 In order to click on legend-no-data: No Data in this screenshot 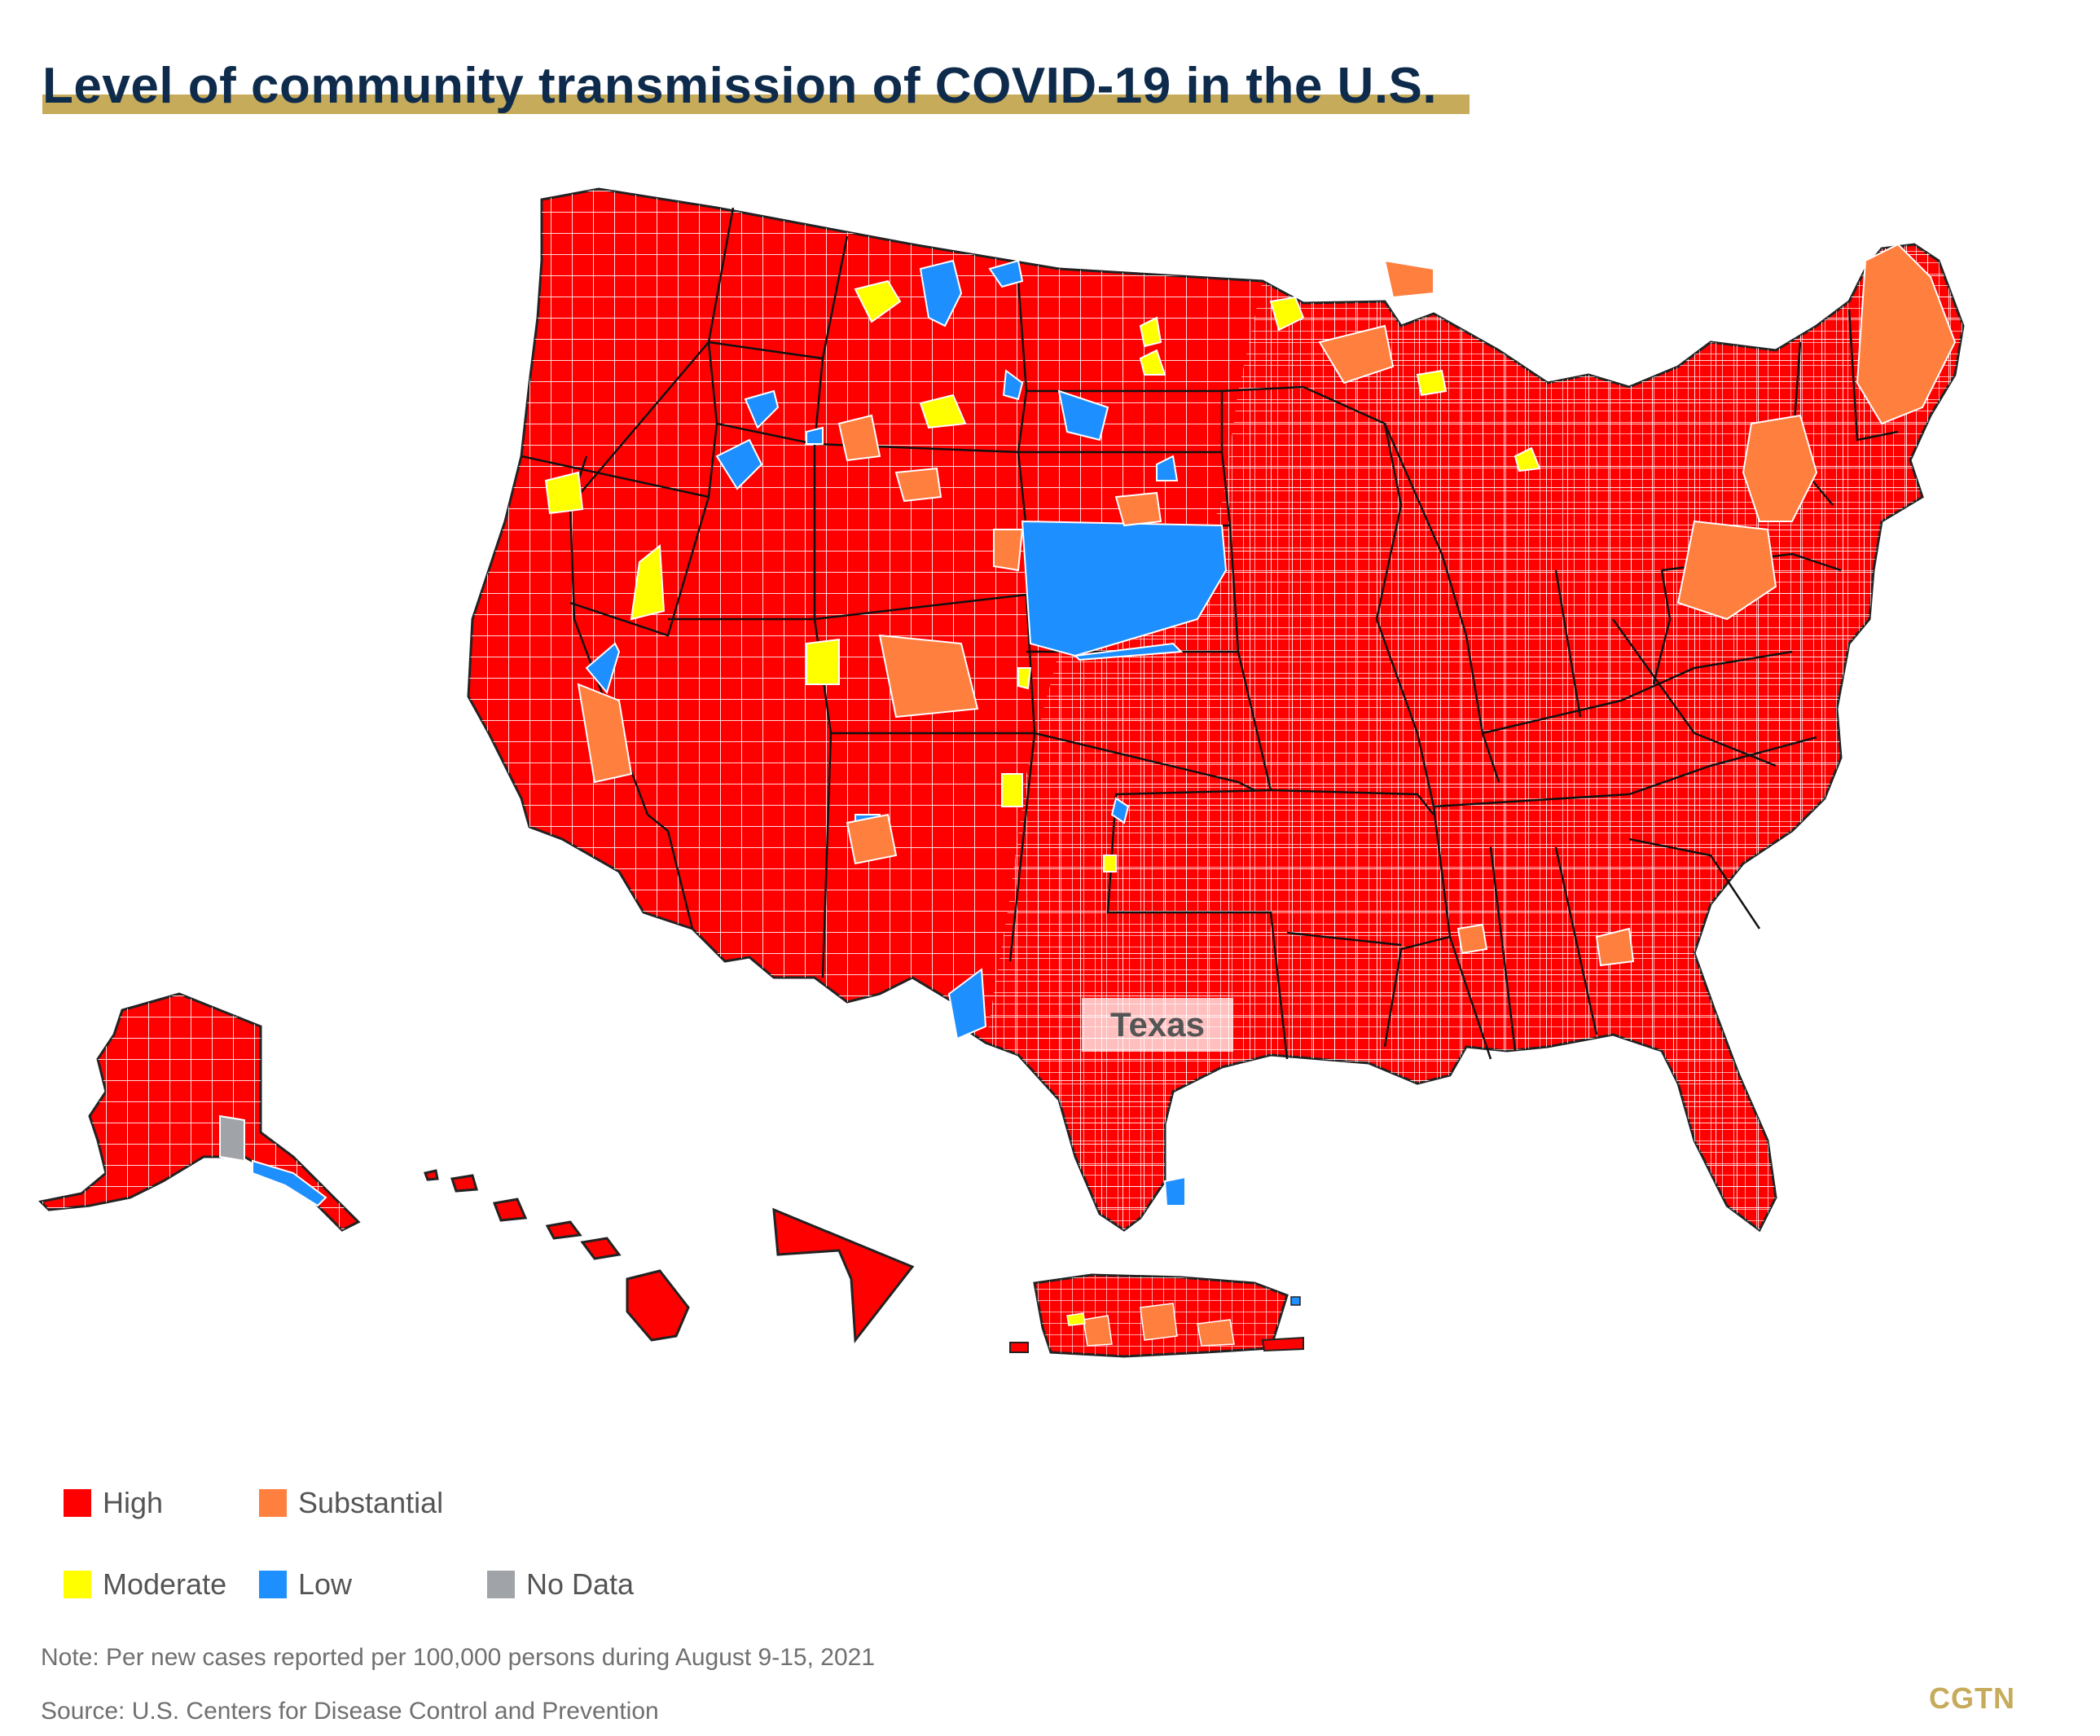, I will do `click(560, 1584)`.